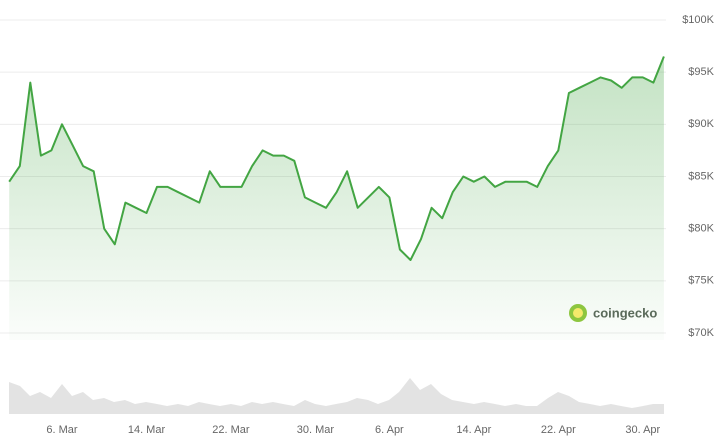 The width and height of the screenshot is (720, 443). I want to click on x-tick-label: 6. Apr, so click(389, 430).